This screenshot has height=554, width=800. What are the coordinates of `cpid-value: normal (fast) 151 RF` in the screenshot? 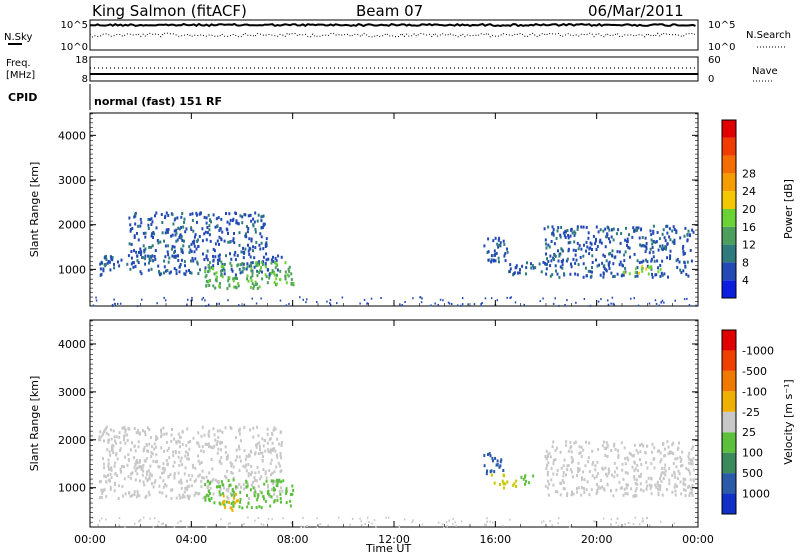 It's located at (158, 101).